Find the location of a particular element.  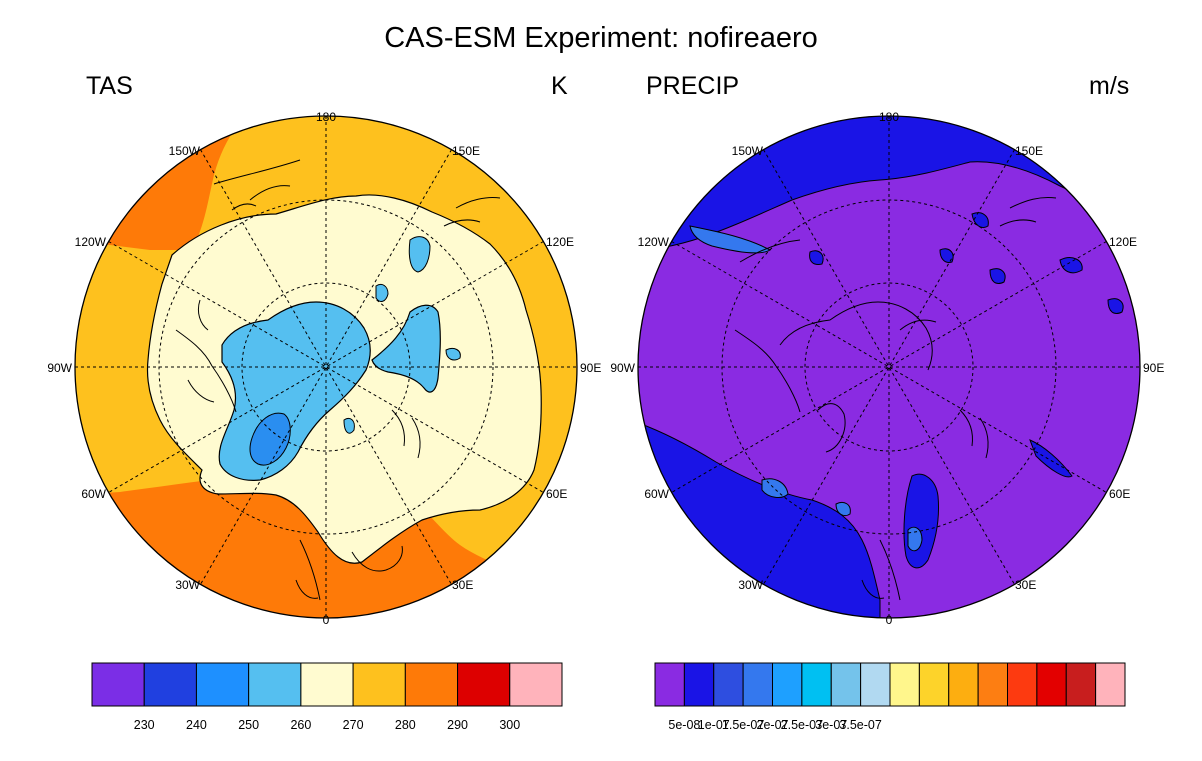

tas-colorbar-tick-label: 280 is located at coordinates (405, 725).